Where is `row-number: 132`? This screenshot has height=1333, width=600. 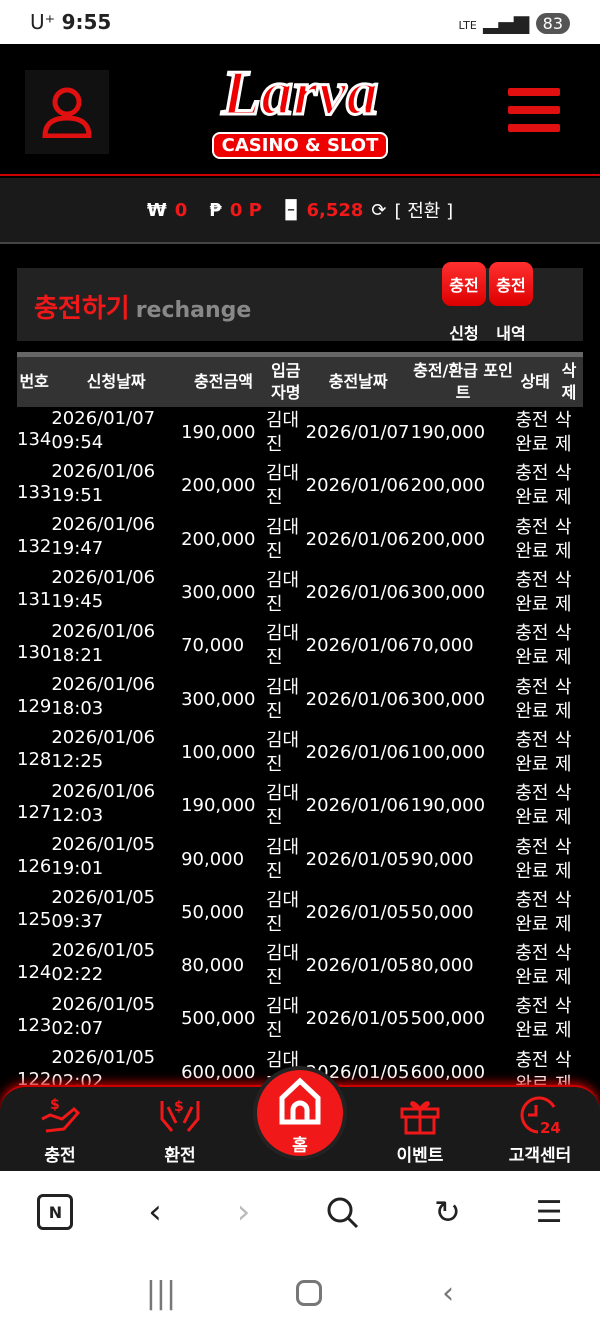 row-number: 132 is located at coordinates (34, 546).